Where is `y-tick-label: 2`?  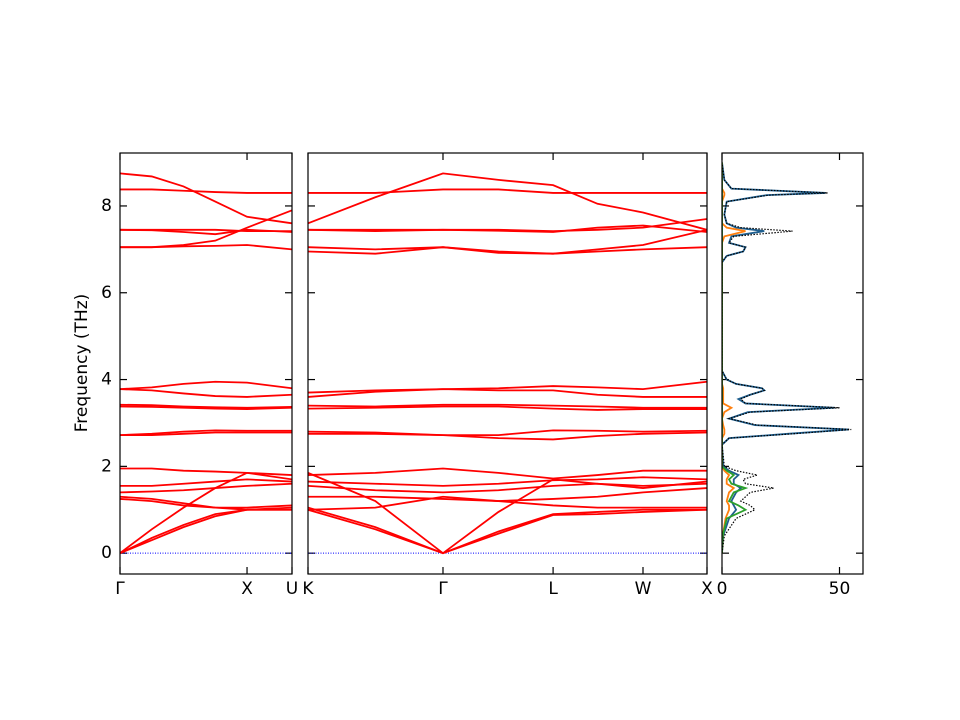
y-tick-label: 2 is located at coordinates (106, 466).